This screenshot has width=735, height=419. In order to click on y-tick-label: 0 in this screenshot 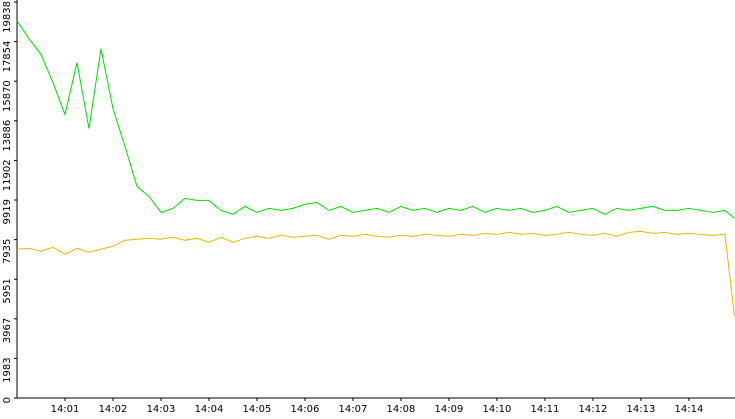, I will do `click(7, 400)`.